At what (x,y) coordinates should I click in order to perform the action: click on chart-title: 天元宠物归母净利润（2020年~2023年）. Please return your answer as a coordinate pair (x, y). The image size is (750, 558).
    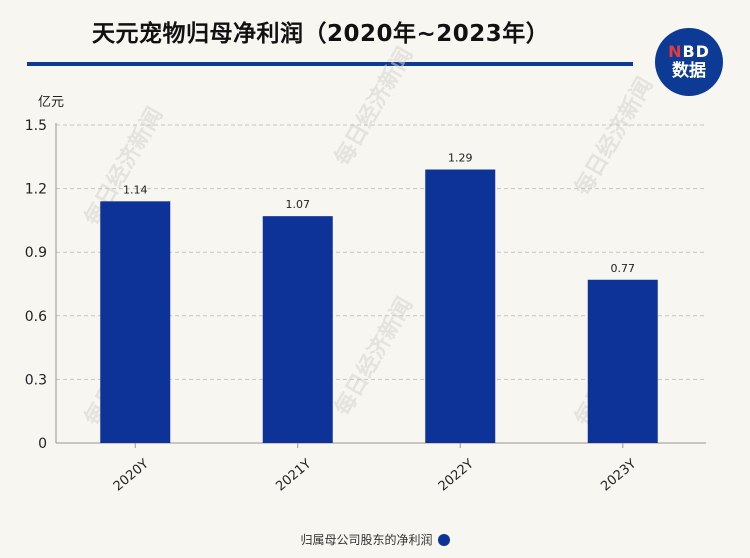
    Looking at the image, I should click on (321, 34).